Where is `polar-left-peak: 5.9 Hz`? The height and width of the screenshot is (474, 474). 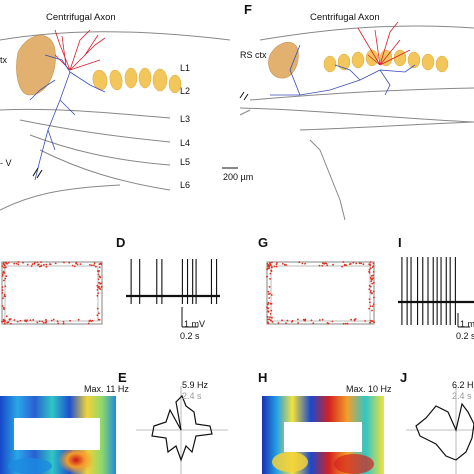
polar-left-peak: 5.9 Hz is located at coordinates (195, 385).